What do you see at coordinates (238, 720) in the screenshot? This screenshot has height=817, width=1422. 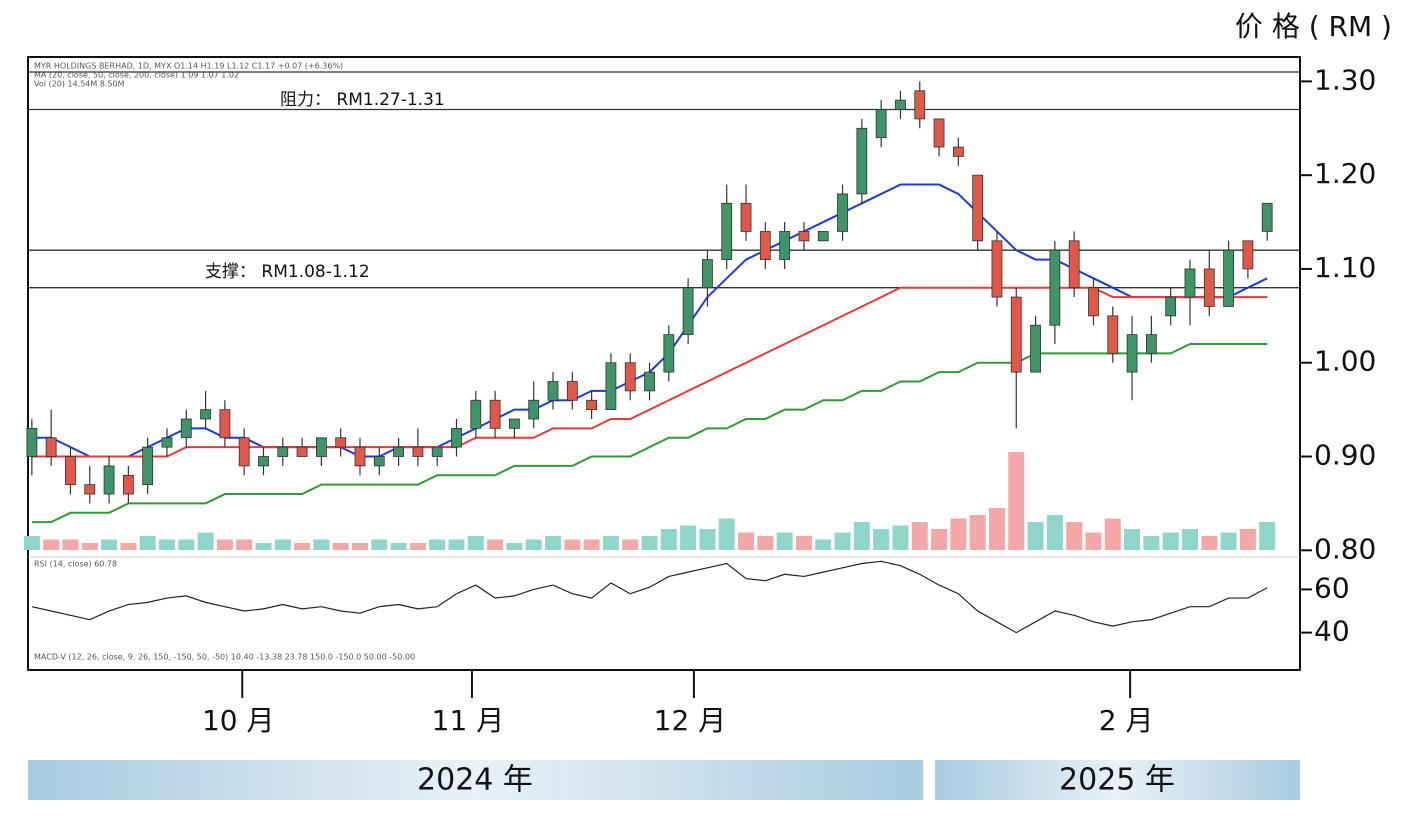 I see `x-tick-label: 10 月` at bounding box center [238, 720].